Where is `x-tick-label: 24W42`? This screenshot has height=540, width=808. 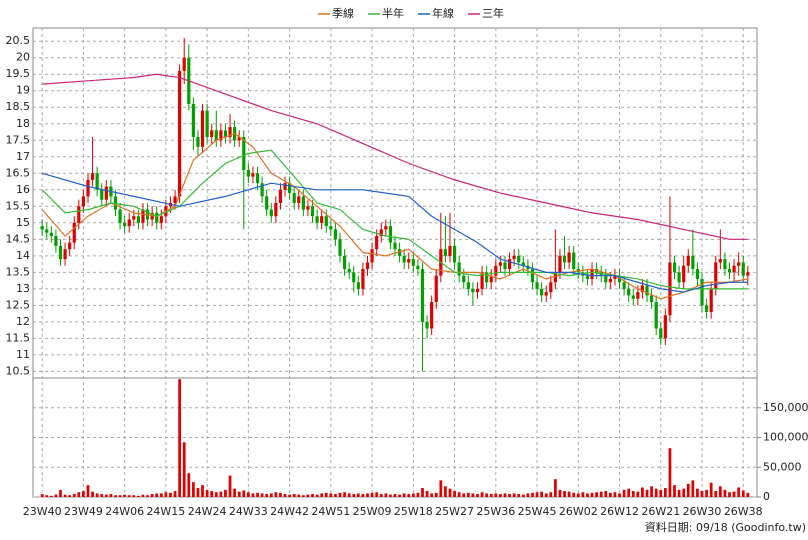 x-tick-label: 24W42 is located at coordinates (289, 511).